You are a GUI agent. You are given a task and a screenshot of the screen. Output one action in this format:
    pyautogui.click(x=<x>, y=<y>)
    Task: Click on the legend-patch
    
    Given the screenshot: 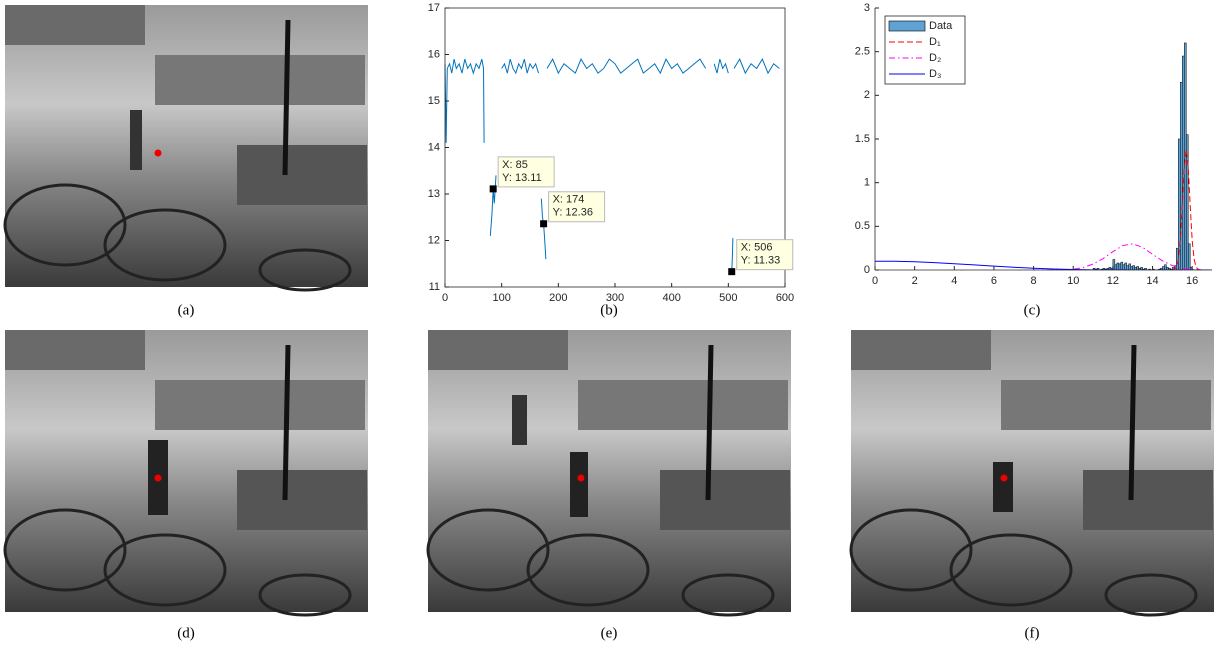 What is the action you would take?
    pyautogui.click(x=907, y=26)
    